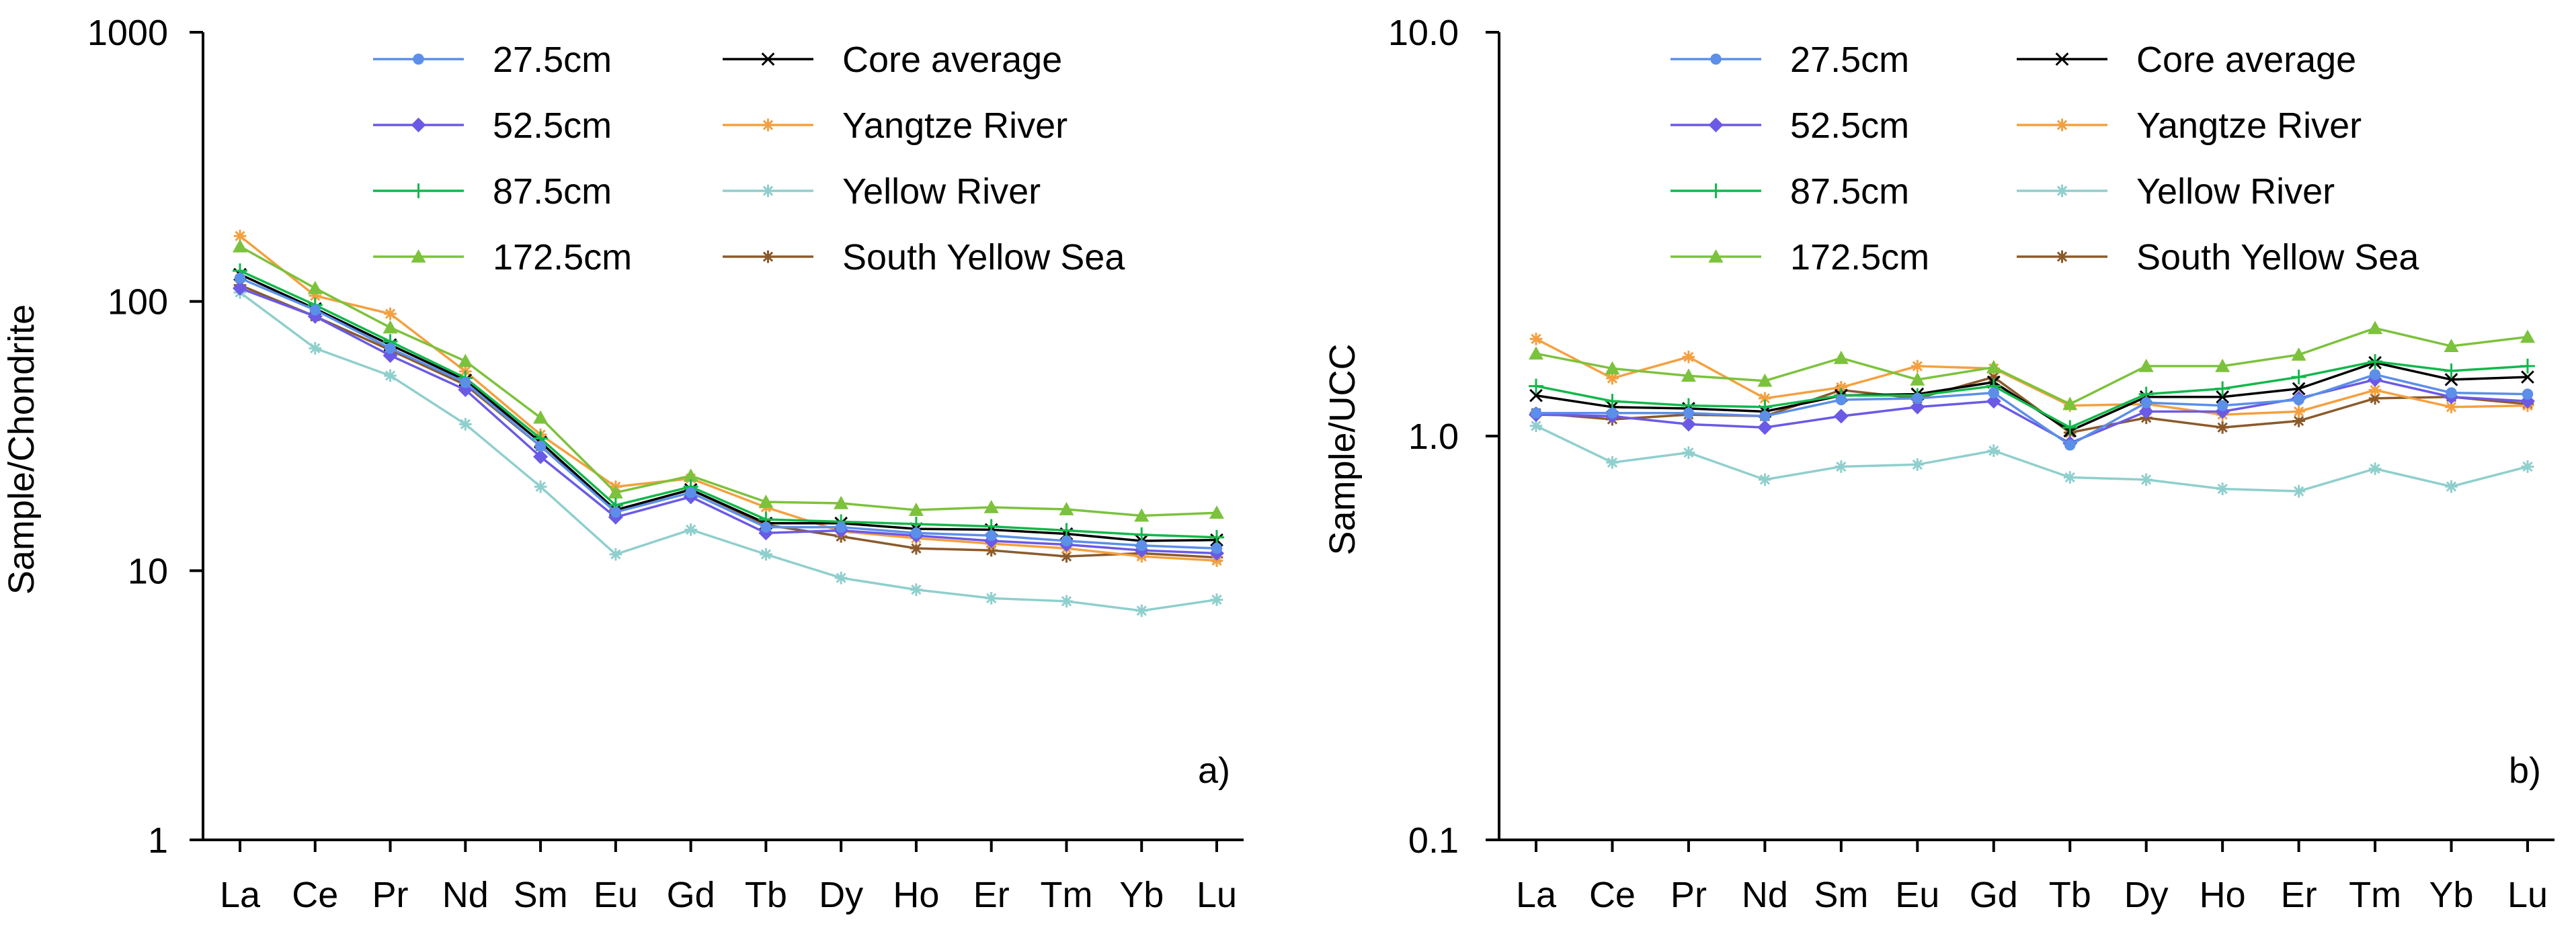 This screenshot has height=942, width=2576. What do you see at coordinates (1423, 33) in the screenshot?
I see `y-tick-label: 10.0` at bounding box center [1423, 33].